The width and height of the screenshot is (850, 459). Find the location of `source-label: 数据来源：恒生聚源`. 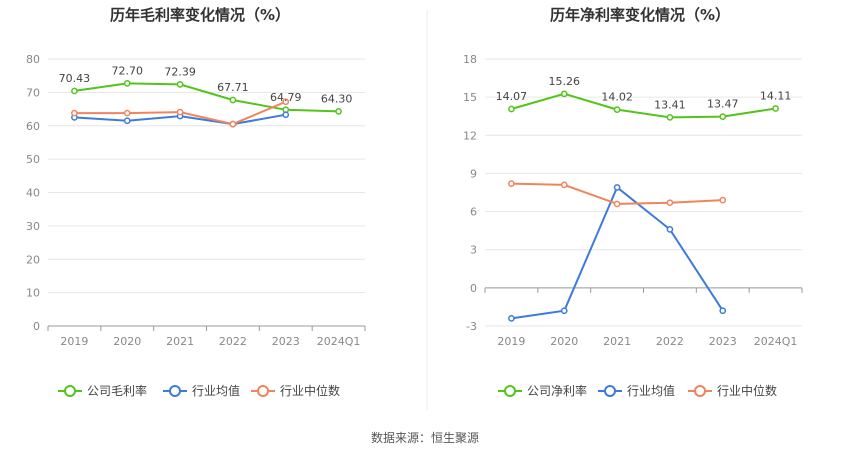

source-label: 数据来源：恒生聚源 is located at coordinates (425, 437).